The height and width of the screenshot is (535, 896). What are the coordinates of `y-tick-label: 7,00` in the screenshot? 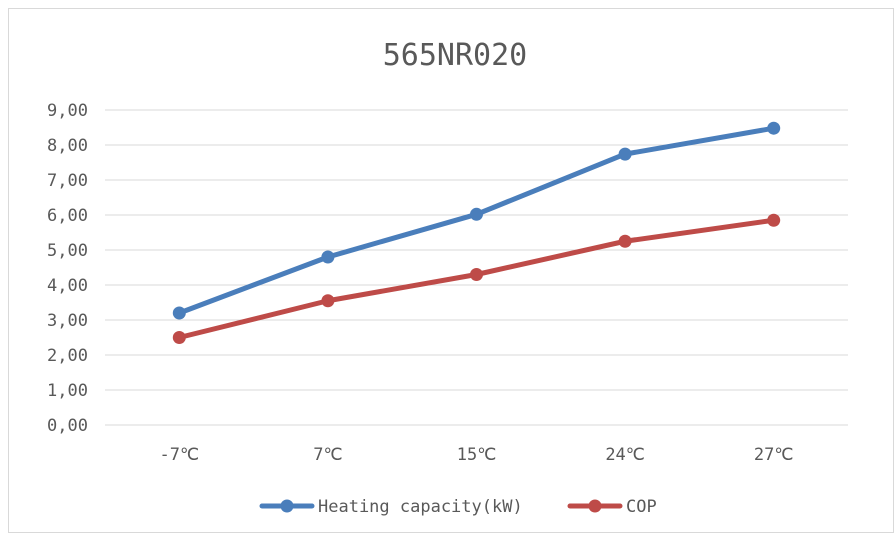 It's located at (67, 181).